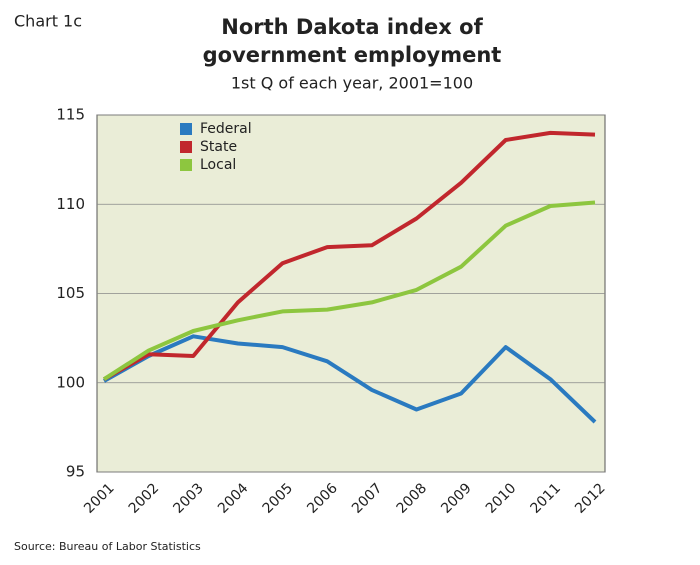  Describe the element at coordinates (70, 204) in the screenshot. I see `y-tick-label: 110` at that location.